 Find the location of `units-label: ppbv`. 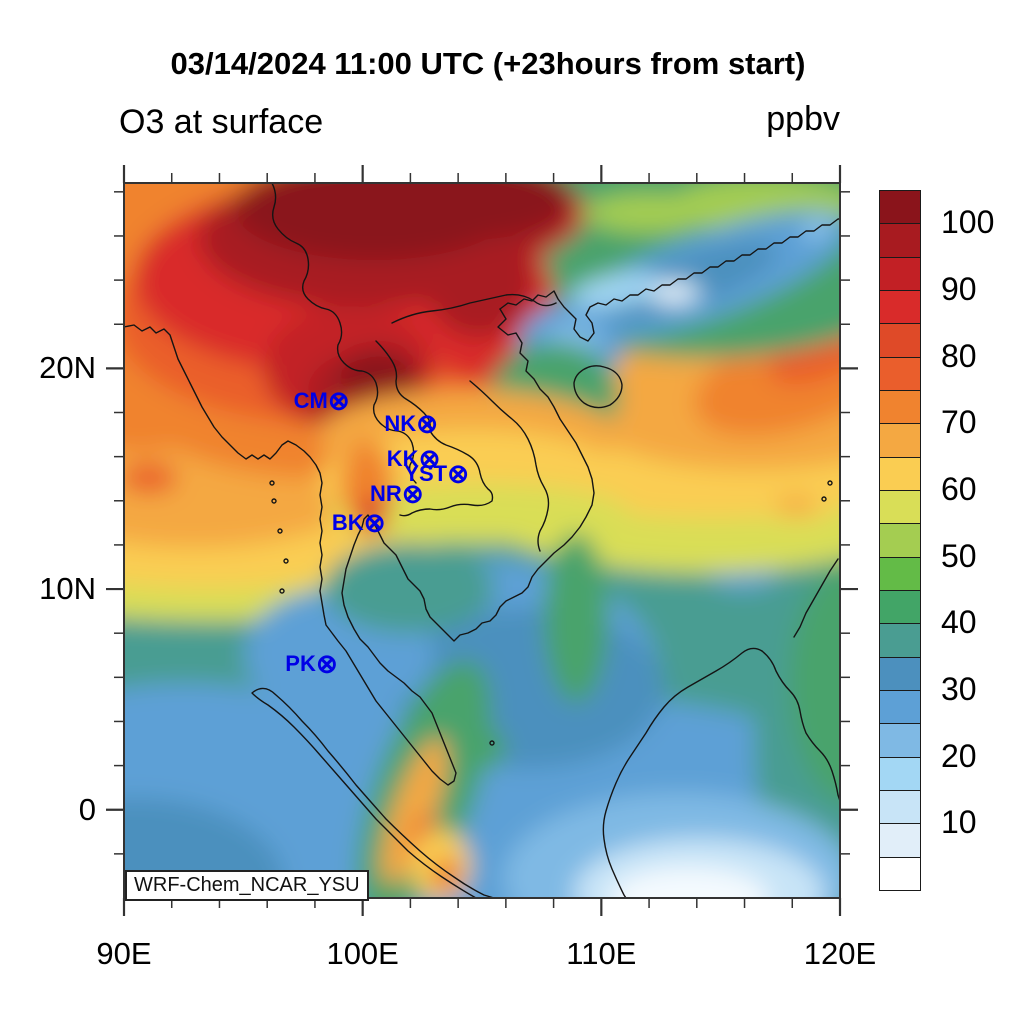

units-label: ppbv is located at coordinates (803, 119).